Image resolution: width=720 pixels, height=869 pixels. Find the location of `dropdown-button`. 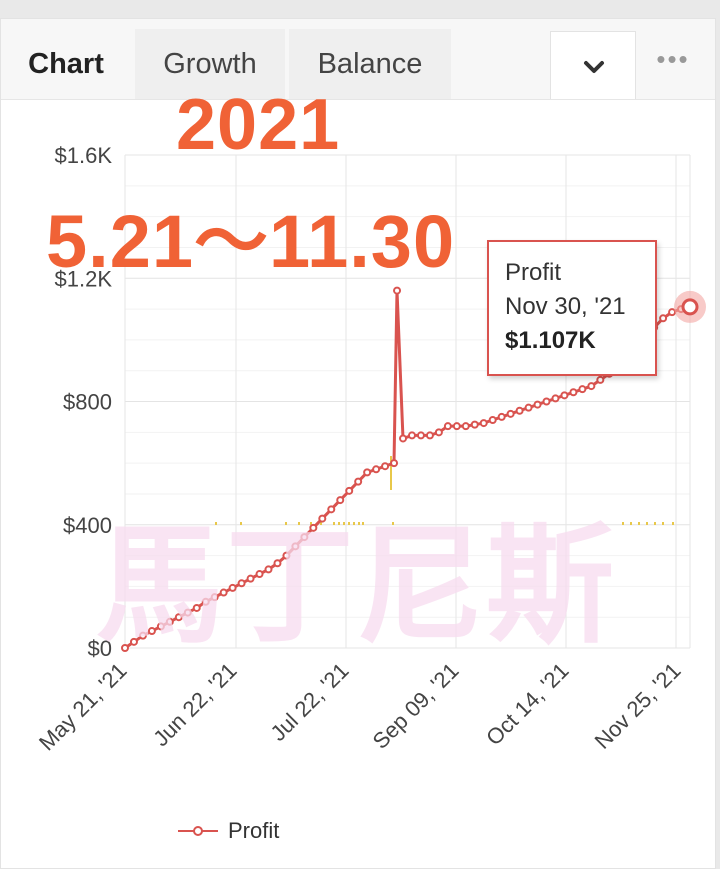

dropdown-button is located at coordinates (593, 65).